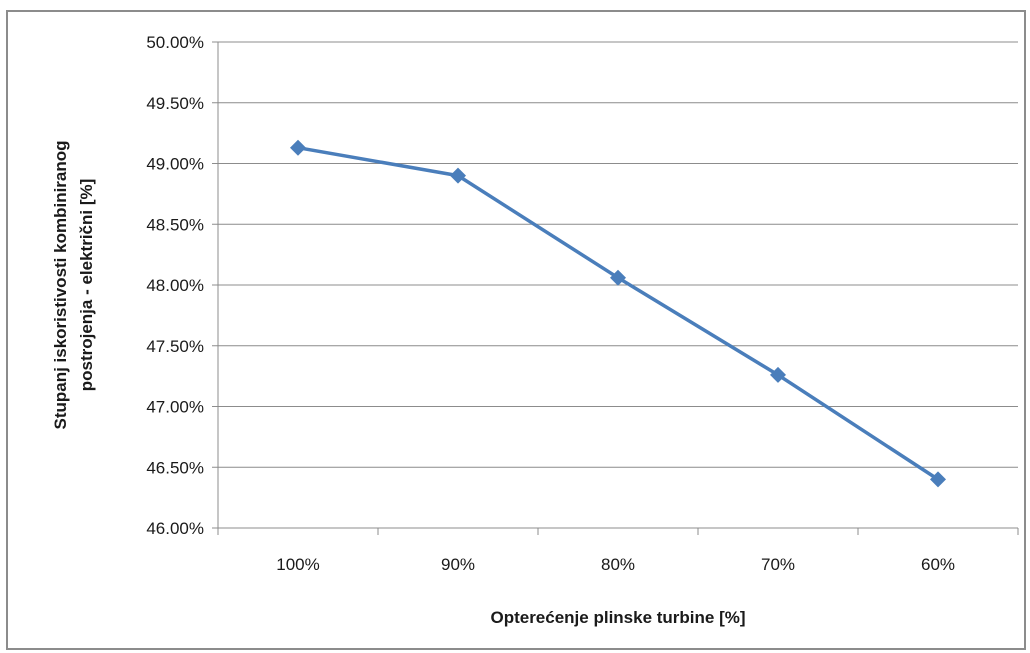 Image resolution: width=1030 pixels, height=653 pixels. I want to click on y-tick-label: 48.50%, so click(175, 224).